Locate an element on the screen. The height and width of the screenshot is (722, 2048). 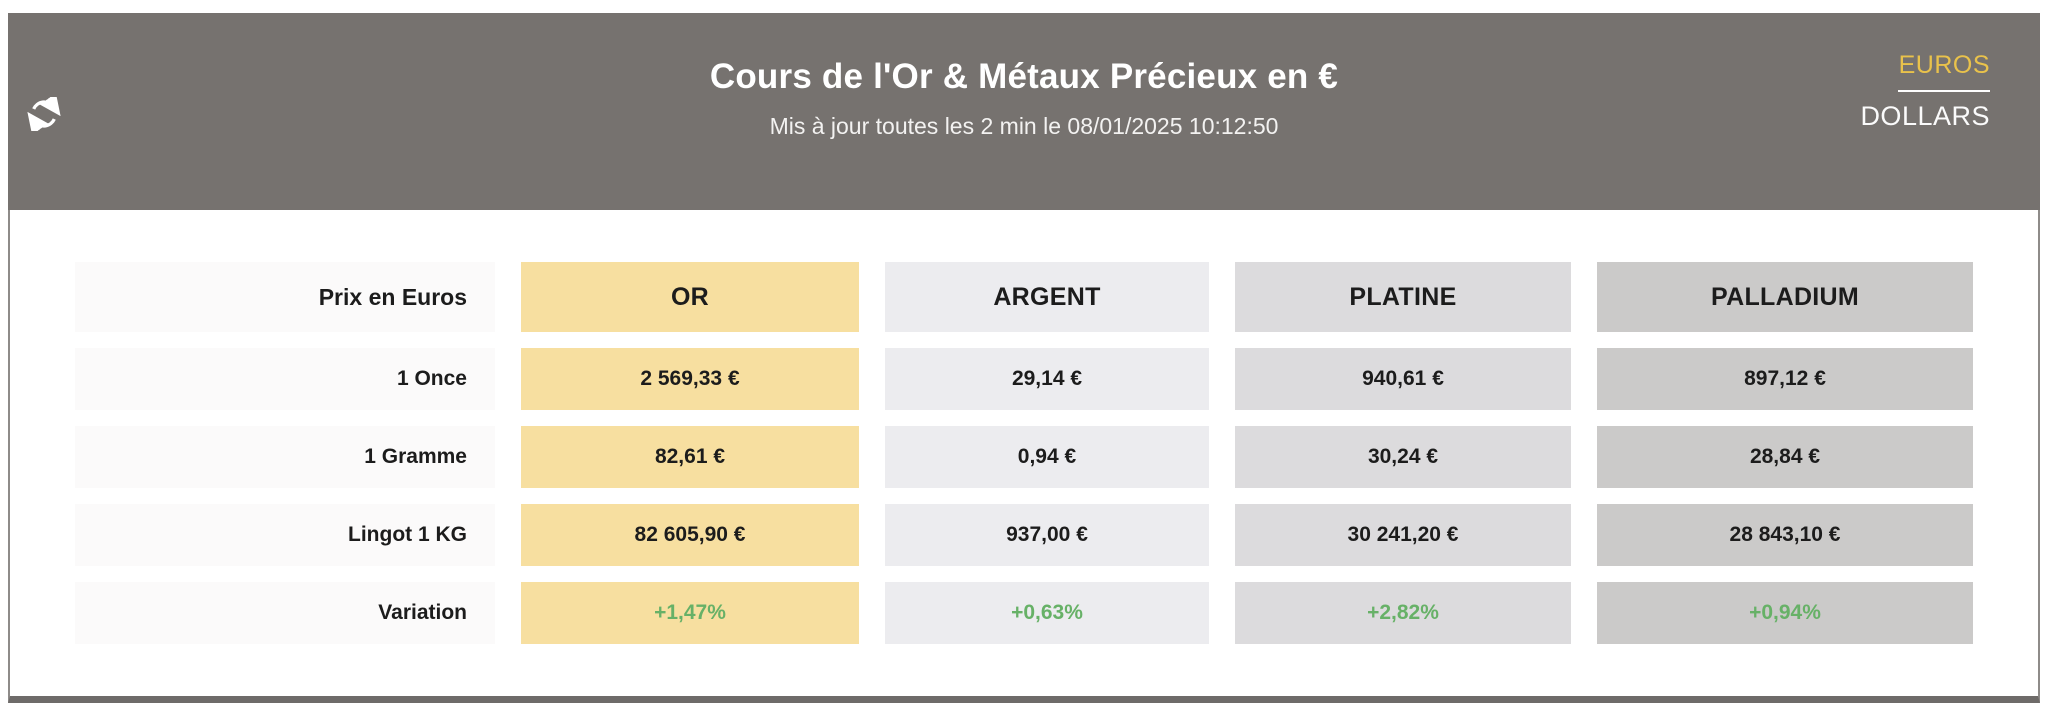
variation-cell-palladium: +0,94% is located at coordinates (1785, 613).